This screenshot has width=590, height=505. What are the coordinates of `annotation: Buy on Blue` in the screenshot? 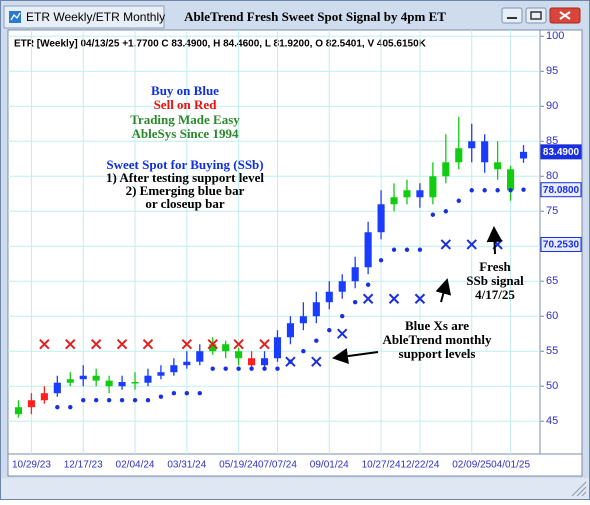 It's located at (185, 90).